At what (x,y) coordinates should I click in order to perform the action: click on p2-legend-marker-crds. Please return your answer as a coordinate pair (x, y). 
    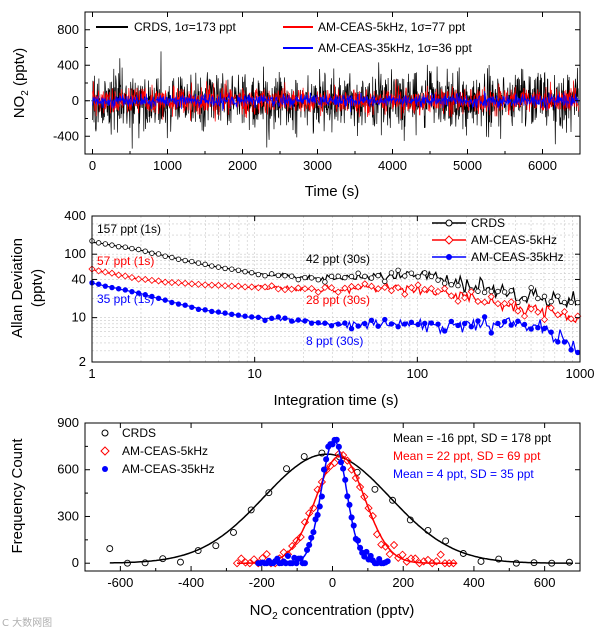
    Looking at the image, I should click on (449, 223).